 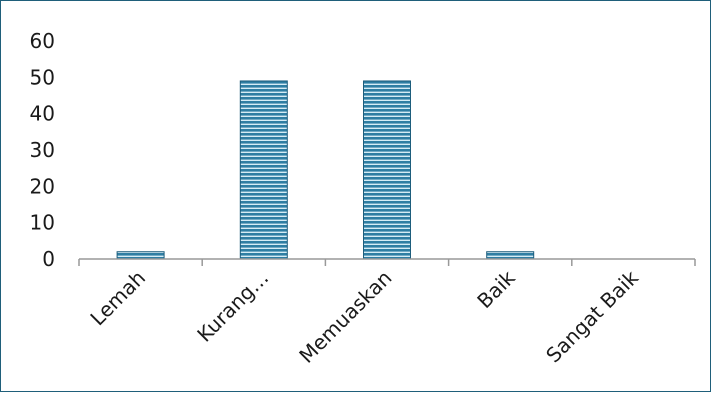 I want to click on y-tick-label: 50, so click(x=42, y=77).